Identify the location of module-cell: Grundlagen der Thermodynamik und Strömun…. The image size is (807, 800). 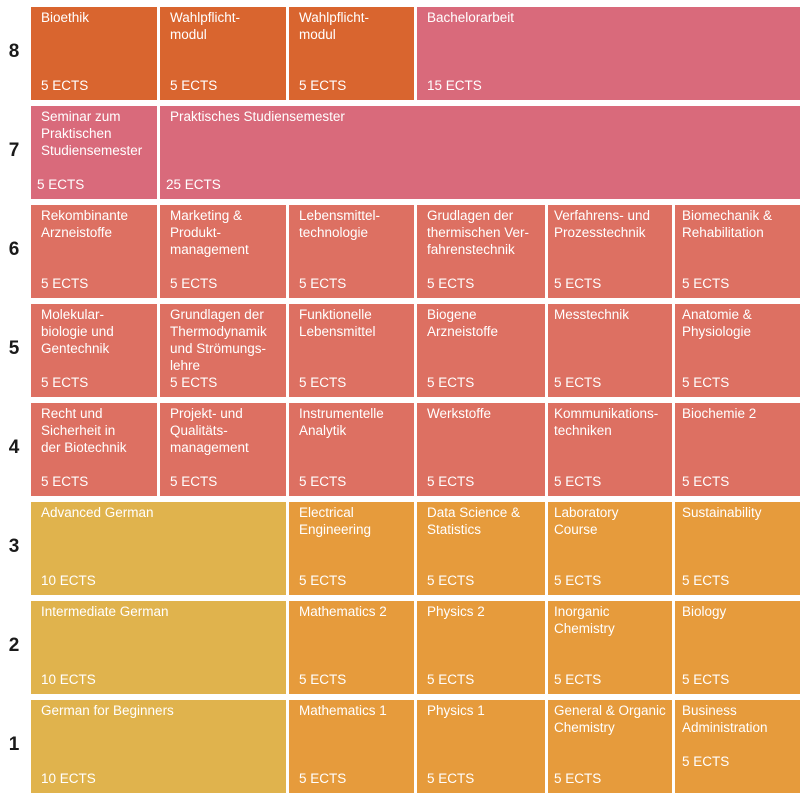
(223, 350).